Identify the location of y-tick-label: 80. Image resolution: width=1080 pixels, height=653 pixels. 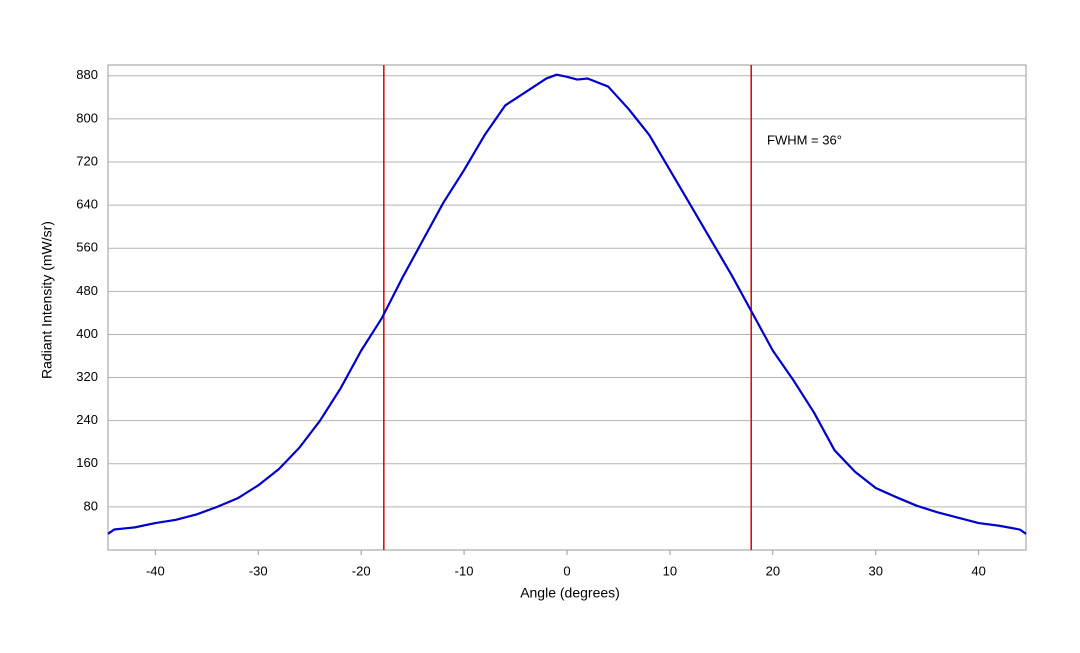
(91, 505).